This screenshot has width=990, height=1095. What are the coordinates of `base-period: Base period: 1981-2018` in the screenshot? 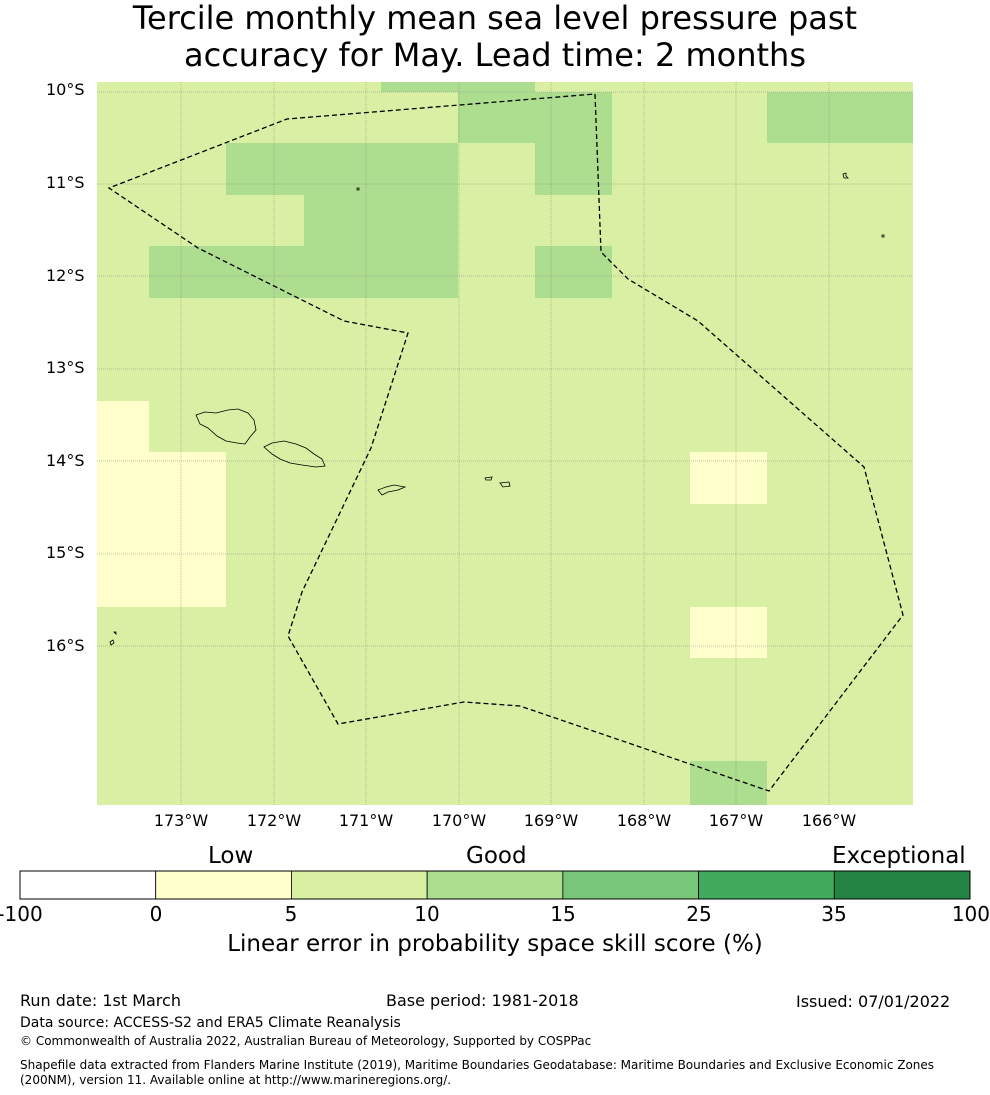 It's located at (482, 1000).